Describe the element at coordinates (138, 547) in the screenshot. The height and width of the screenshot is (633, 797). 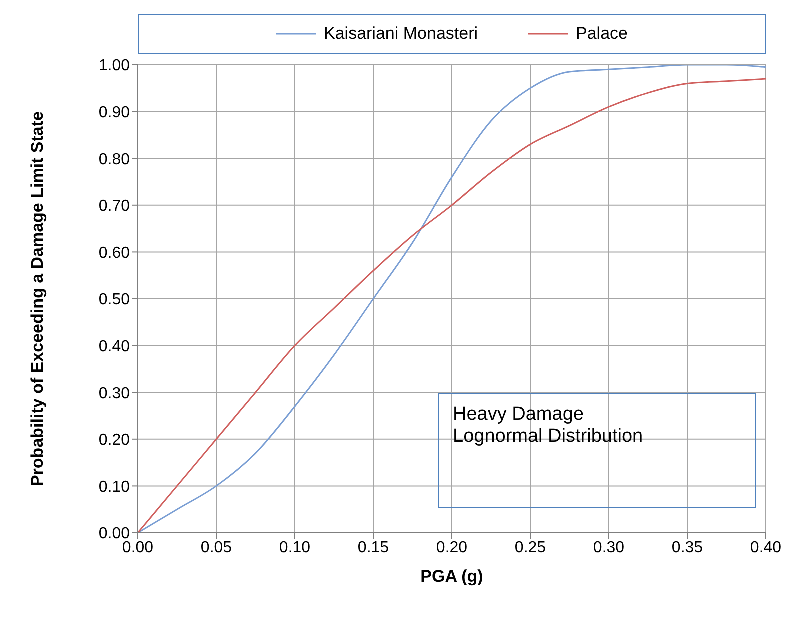
I see `x-tick-label: 0.00` at that location.